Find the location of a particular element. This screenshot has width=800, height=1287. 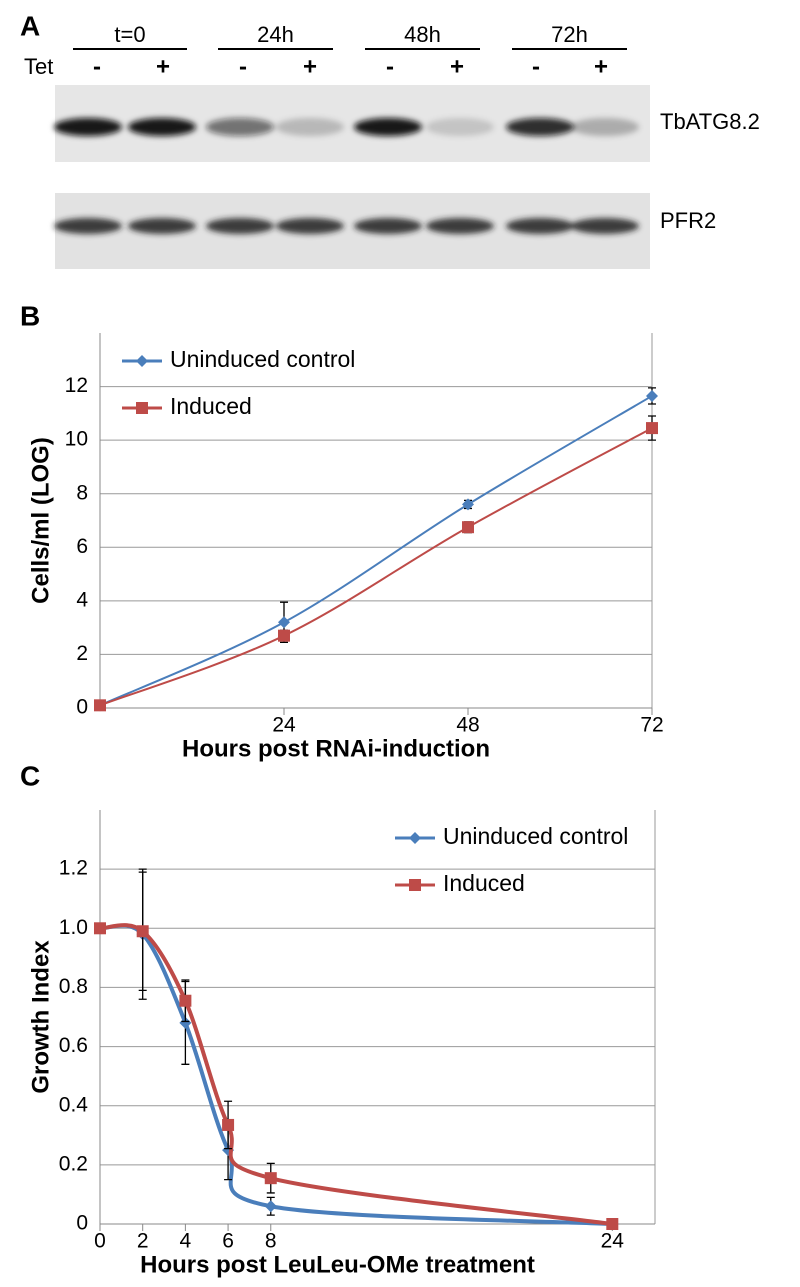

x-axis-title: Hours post RNAi-induction is located at coordinates (336, 748).